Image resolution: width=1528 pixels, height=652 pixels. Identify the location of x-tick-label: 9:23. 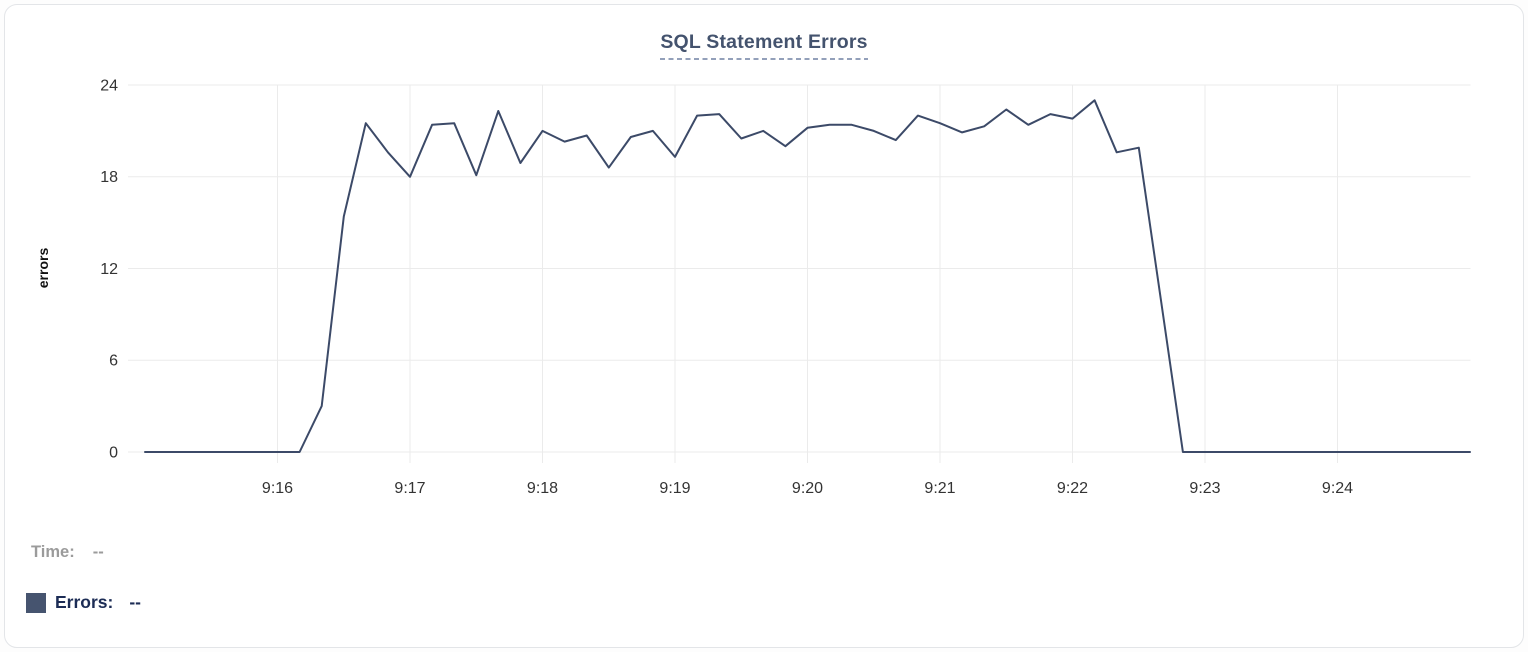
(1204, 488).